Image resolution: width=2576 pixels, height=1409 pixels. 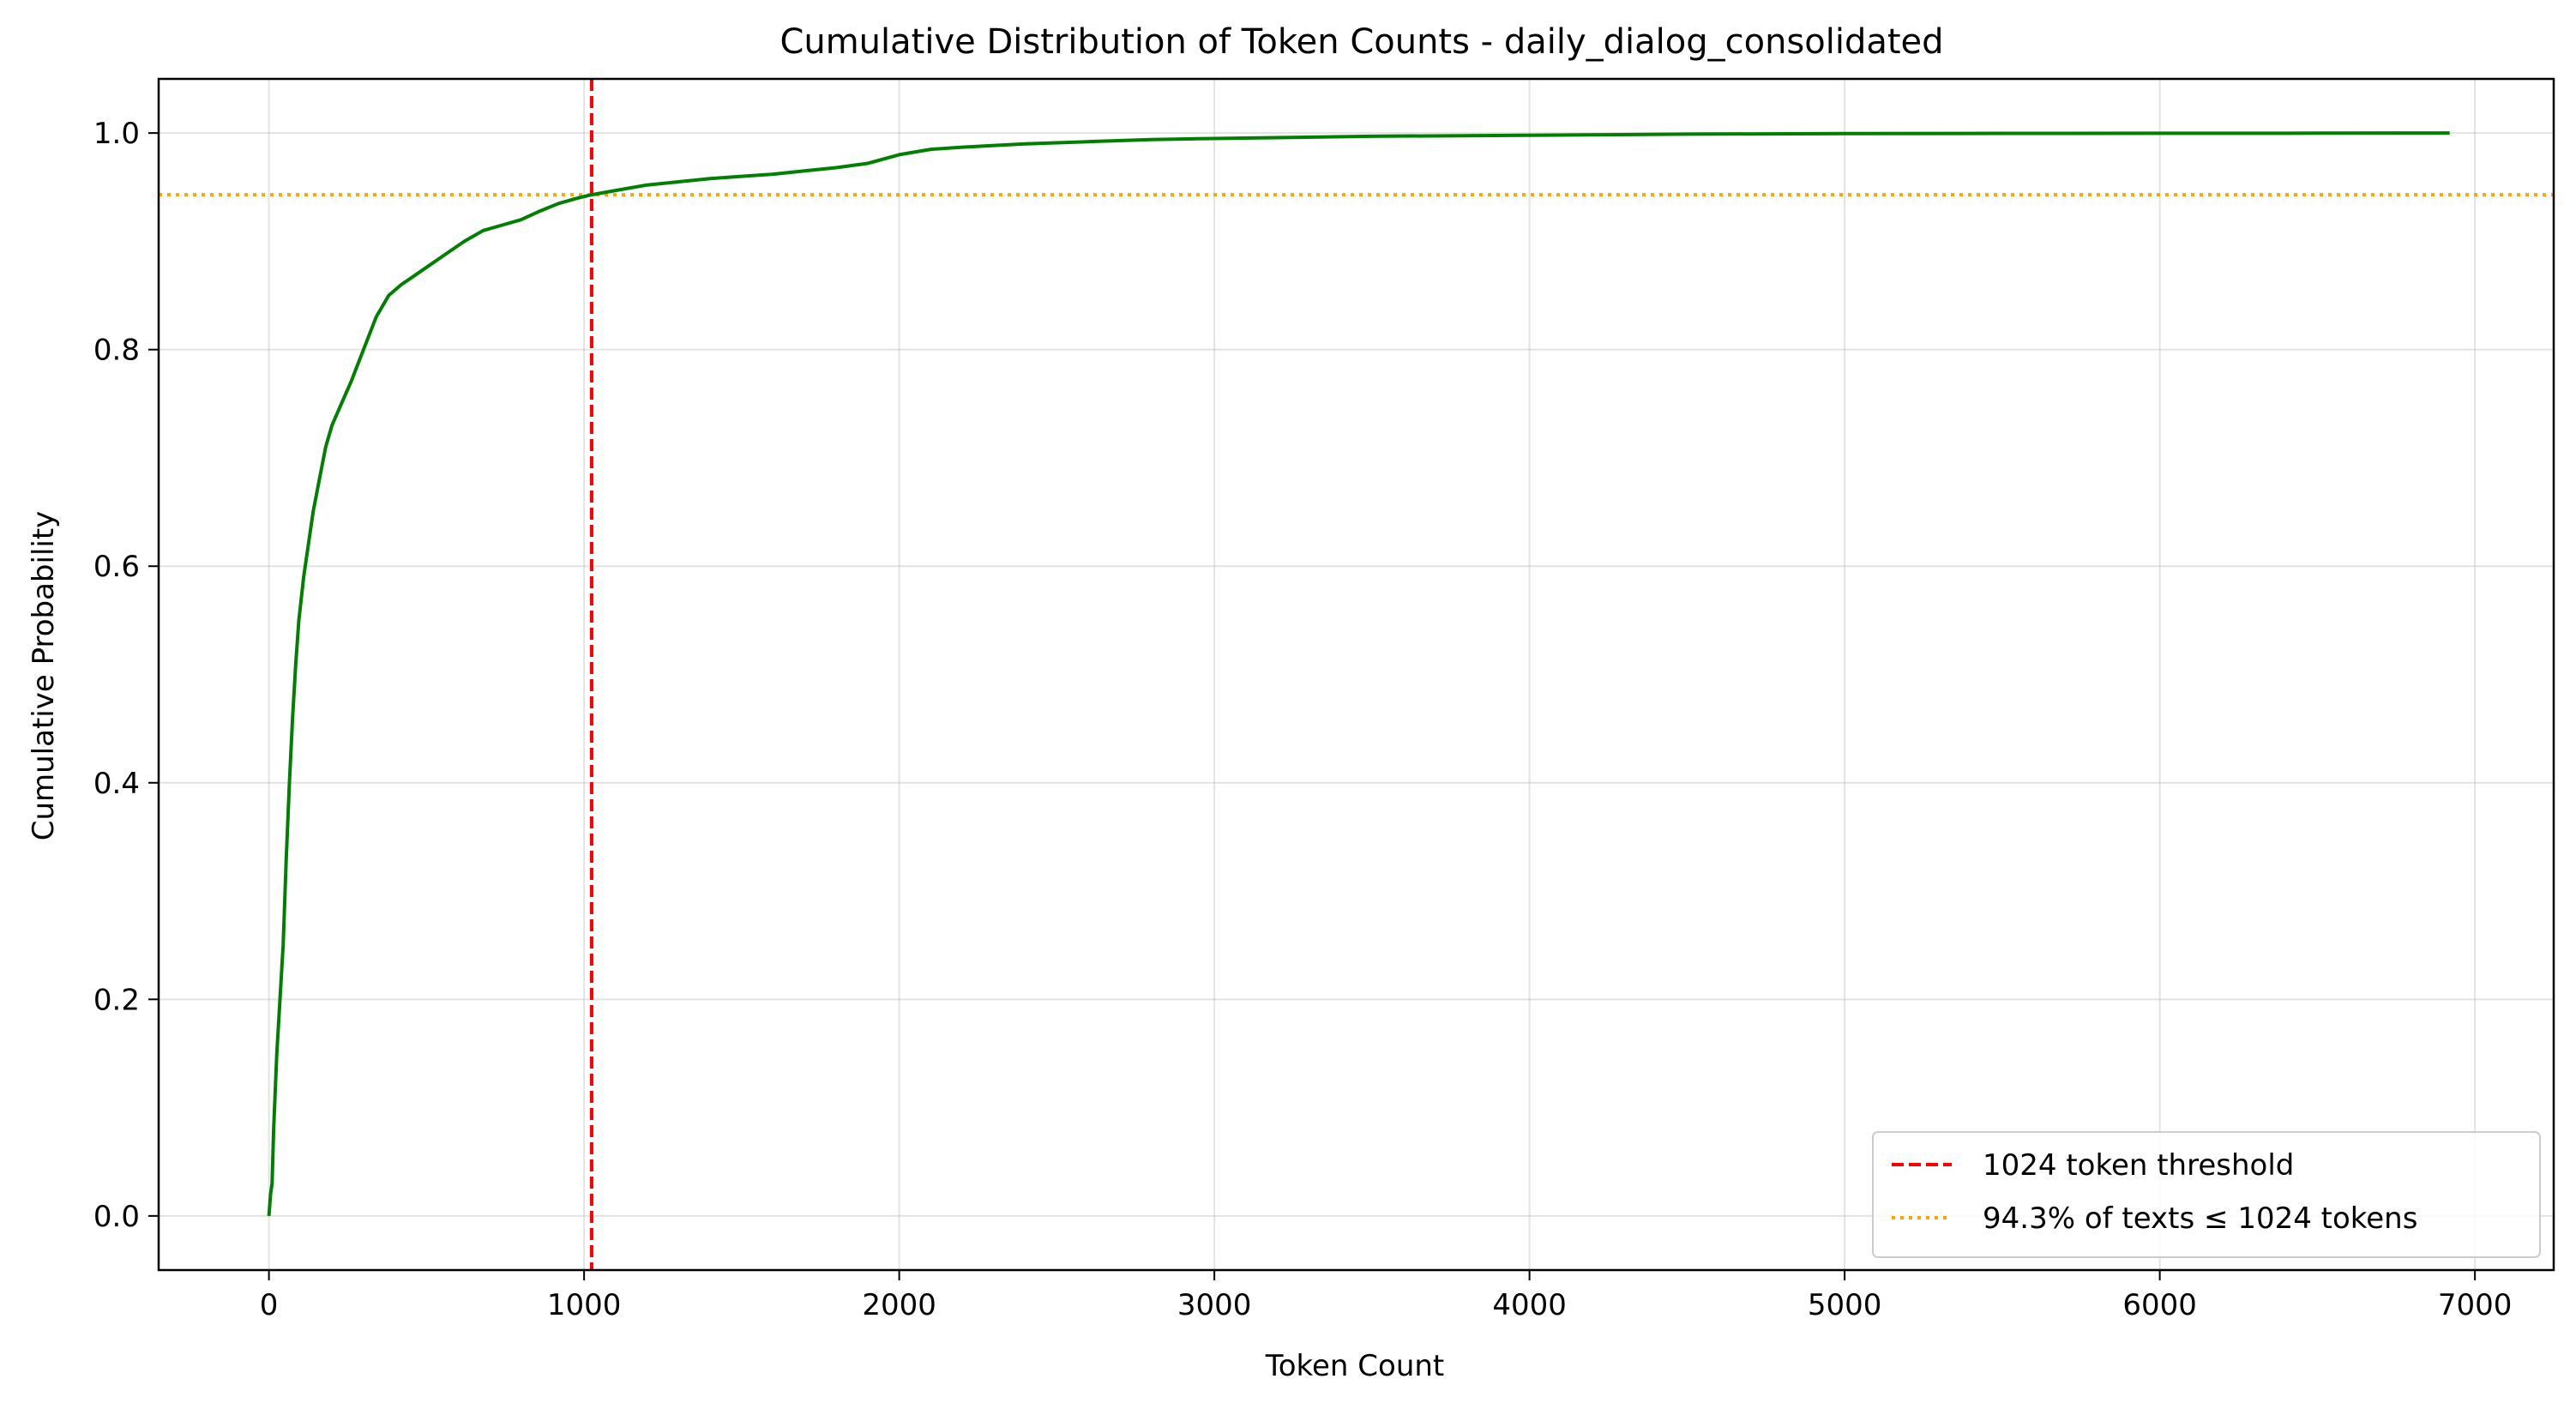 What do you see at coordinates (117, 134) in the screenshot?
I see `y-tick-label: 1.0` at bounding box center [117, 134].